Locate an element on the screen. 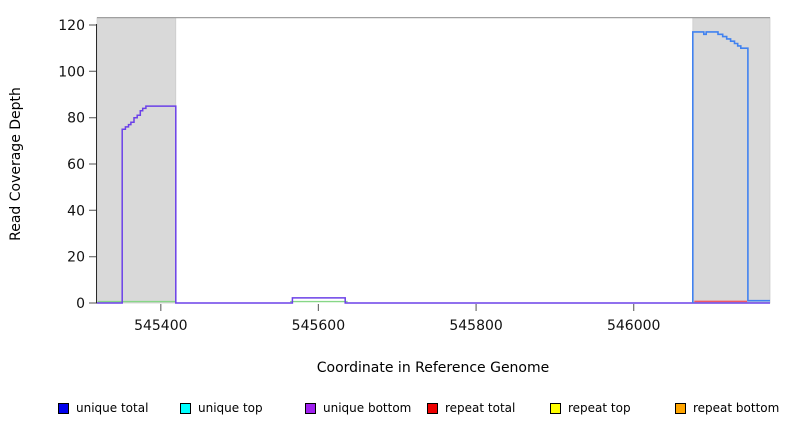 This screenshot has height=432, width=792. legend-label: repeat total is located at coordinates (480, 408).